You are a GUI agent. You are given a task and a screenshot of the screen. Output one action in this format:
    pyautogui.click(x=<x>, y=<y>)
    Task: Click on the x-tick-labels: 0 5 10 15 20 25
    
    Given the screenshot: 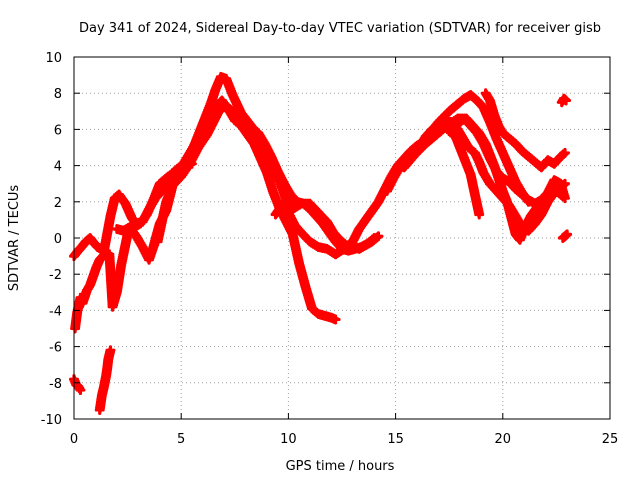 What is the action you would take?
    pyautogui.click(x=344, y=439)
    